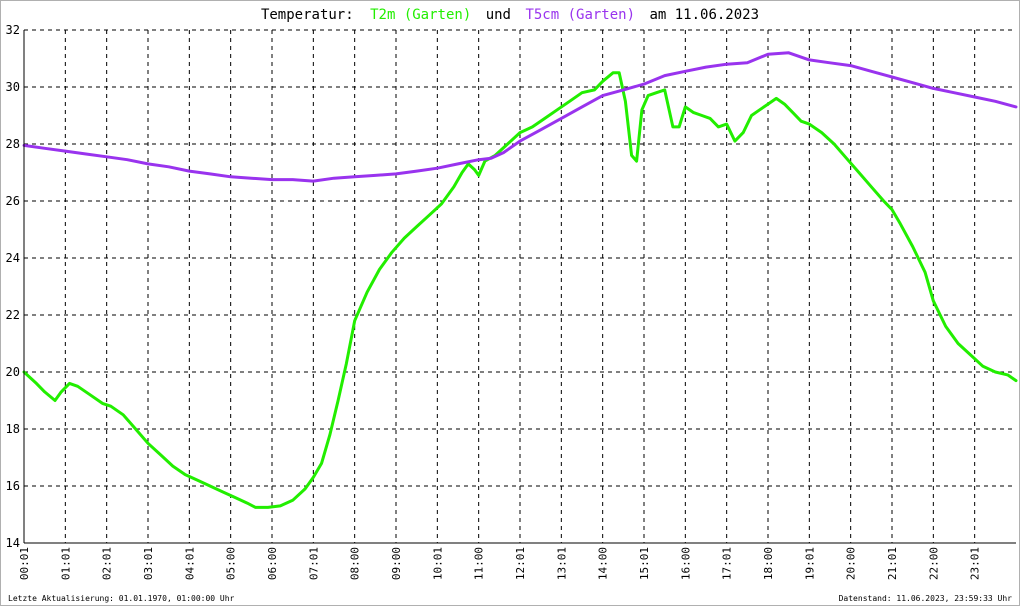 This screenshot has height=606, width=1020. I want to click on x-tick-label: 06:00, so click(272, 563).